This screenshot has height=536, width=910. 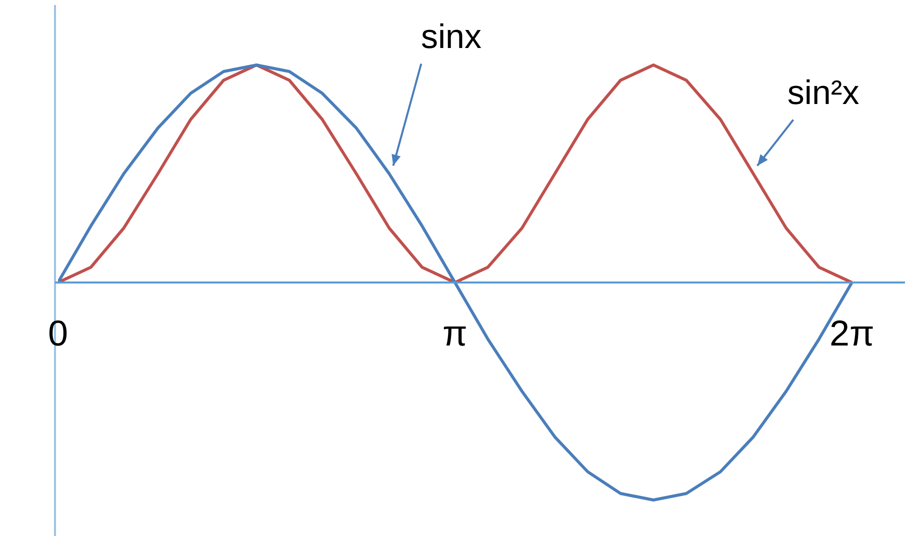 I want to click on text: sinx, so click(x=451, y=37).